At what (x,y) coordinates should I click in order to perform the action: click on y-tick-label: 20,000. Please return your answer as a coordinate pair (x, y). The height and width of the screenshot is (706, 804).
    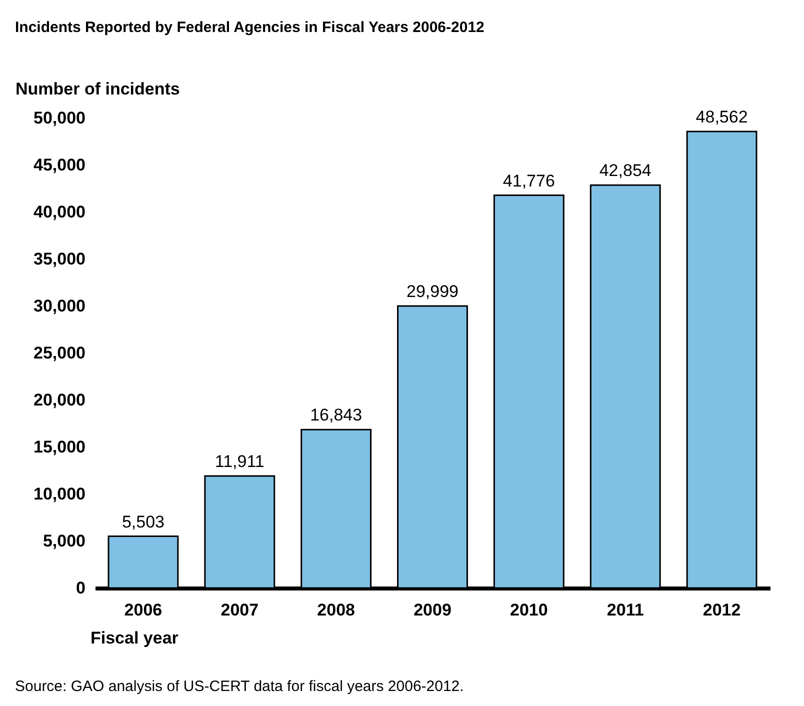
    Looking at the image, I should click on (60, 400).